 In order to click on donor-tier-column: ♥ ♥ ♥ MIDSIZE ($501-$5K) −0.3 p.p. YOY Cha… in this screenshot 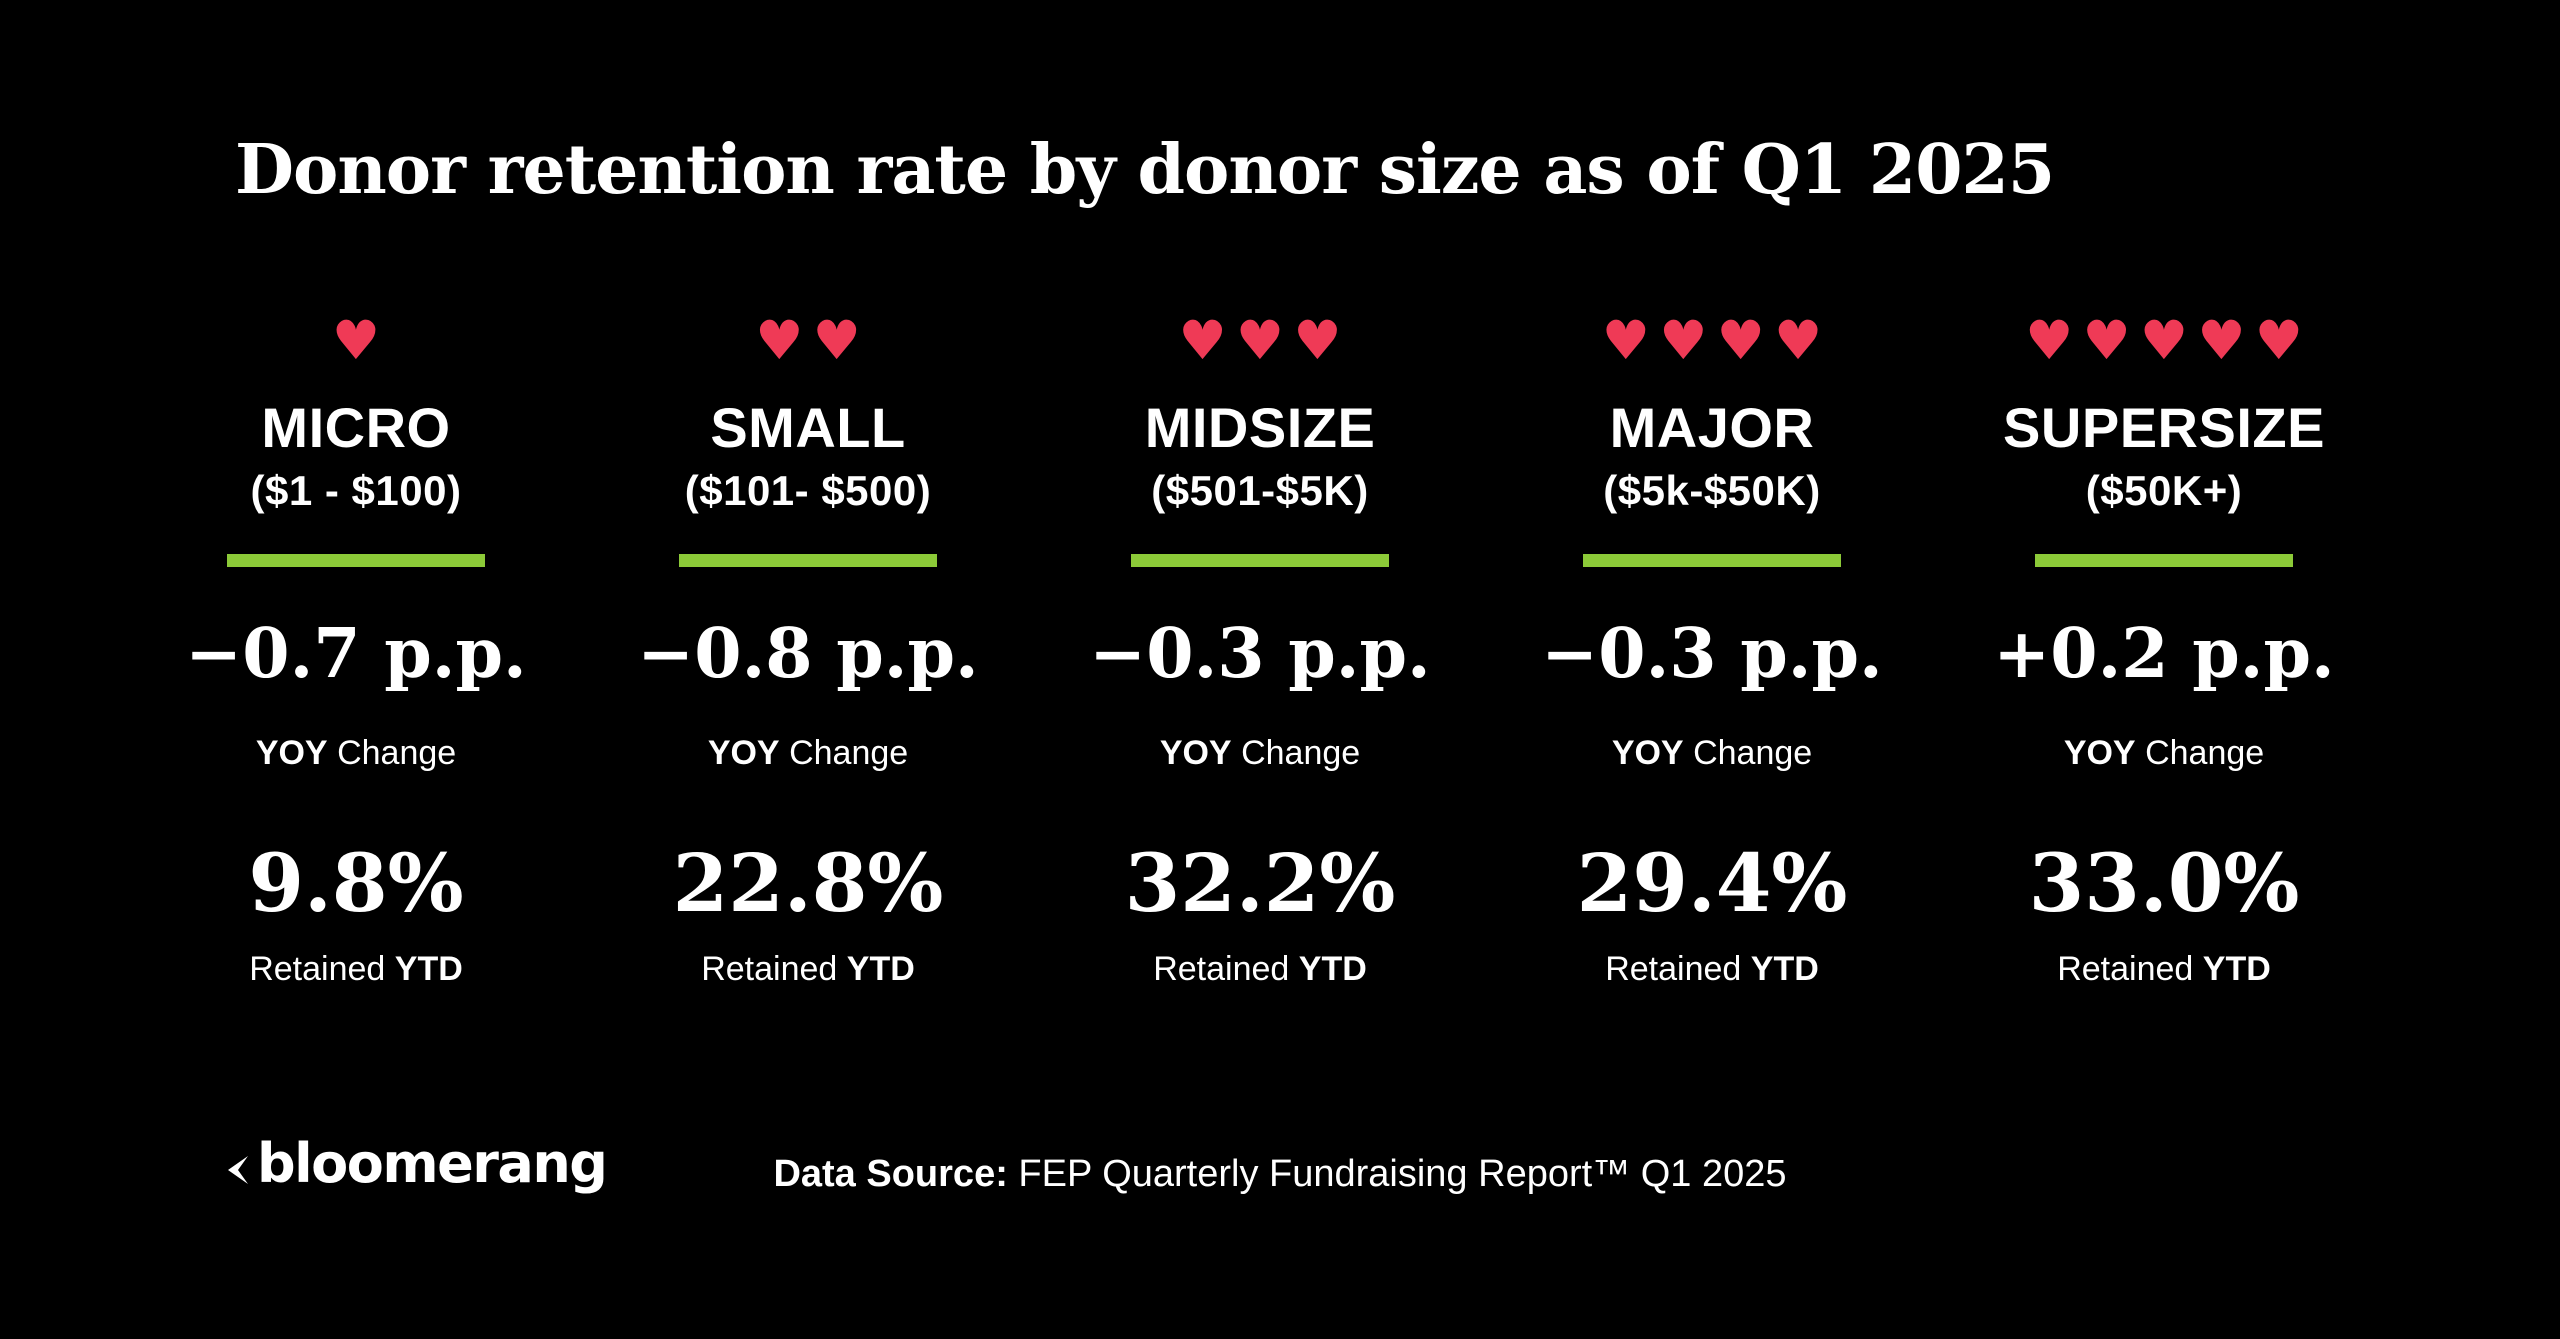, I will do `click(1260, 649)`.